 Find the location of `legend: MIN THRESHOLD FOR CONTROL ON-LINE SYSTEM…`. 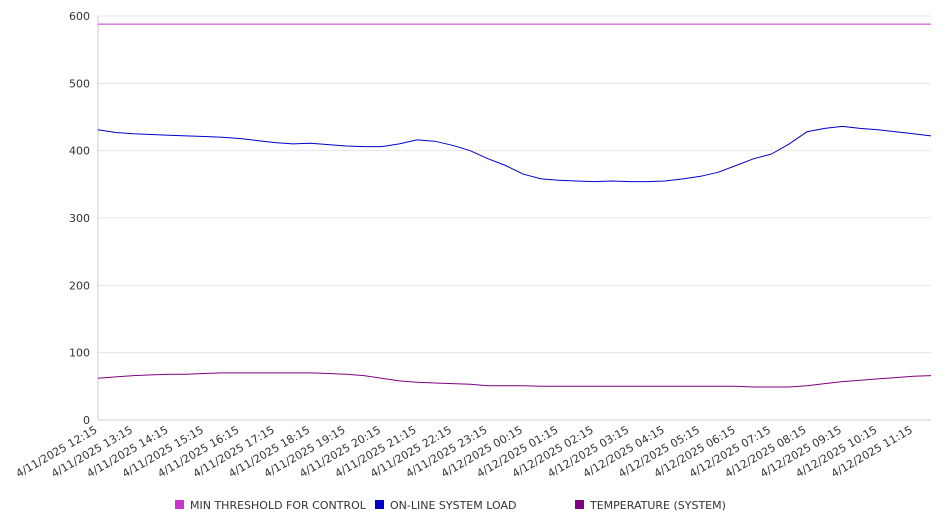

legend: MIN THRESHOLD FOR CONTROL ON-LINE SYSTEM… is located at coordinates (450, 505).